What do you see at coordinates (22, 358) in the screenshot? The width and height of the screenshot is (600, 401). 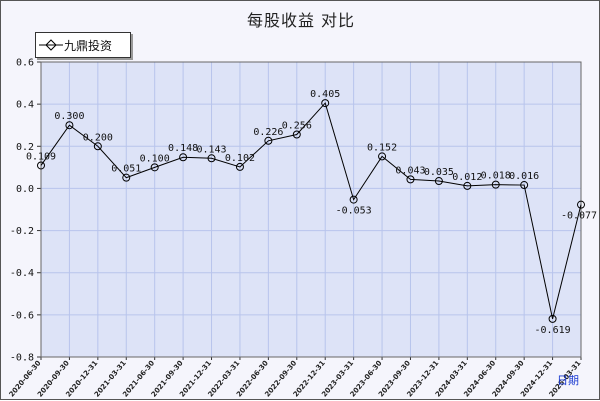 I see `y-tick-label: -0.8` at bounding box center [22, 358].